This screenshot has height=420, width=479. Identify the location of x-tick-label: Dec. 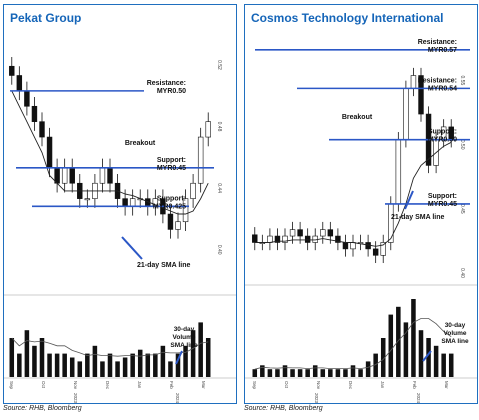
(350, 385).